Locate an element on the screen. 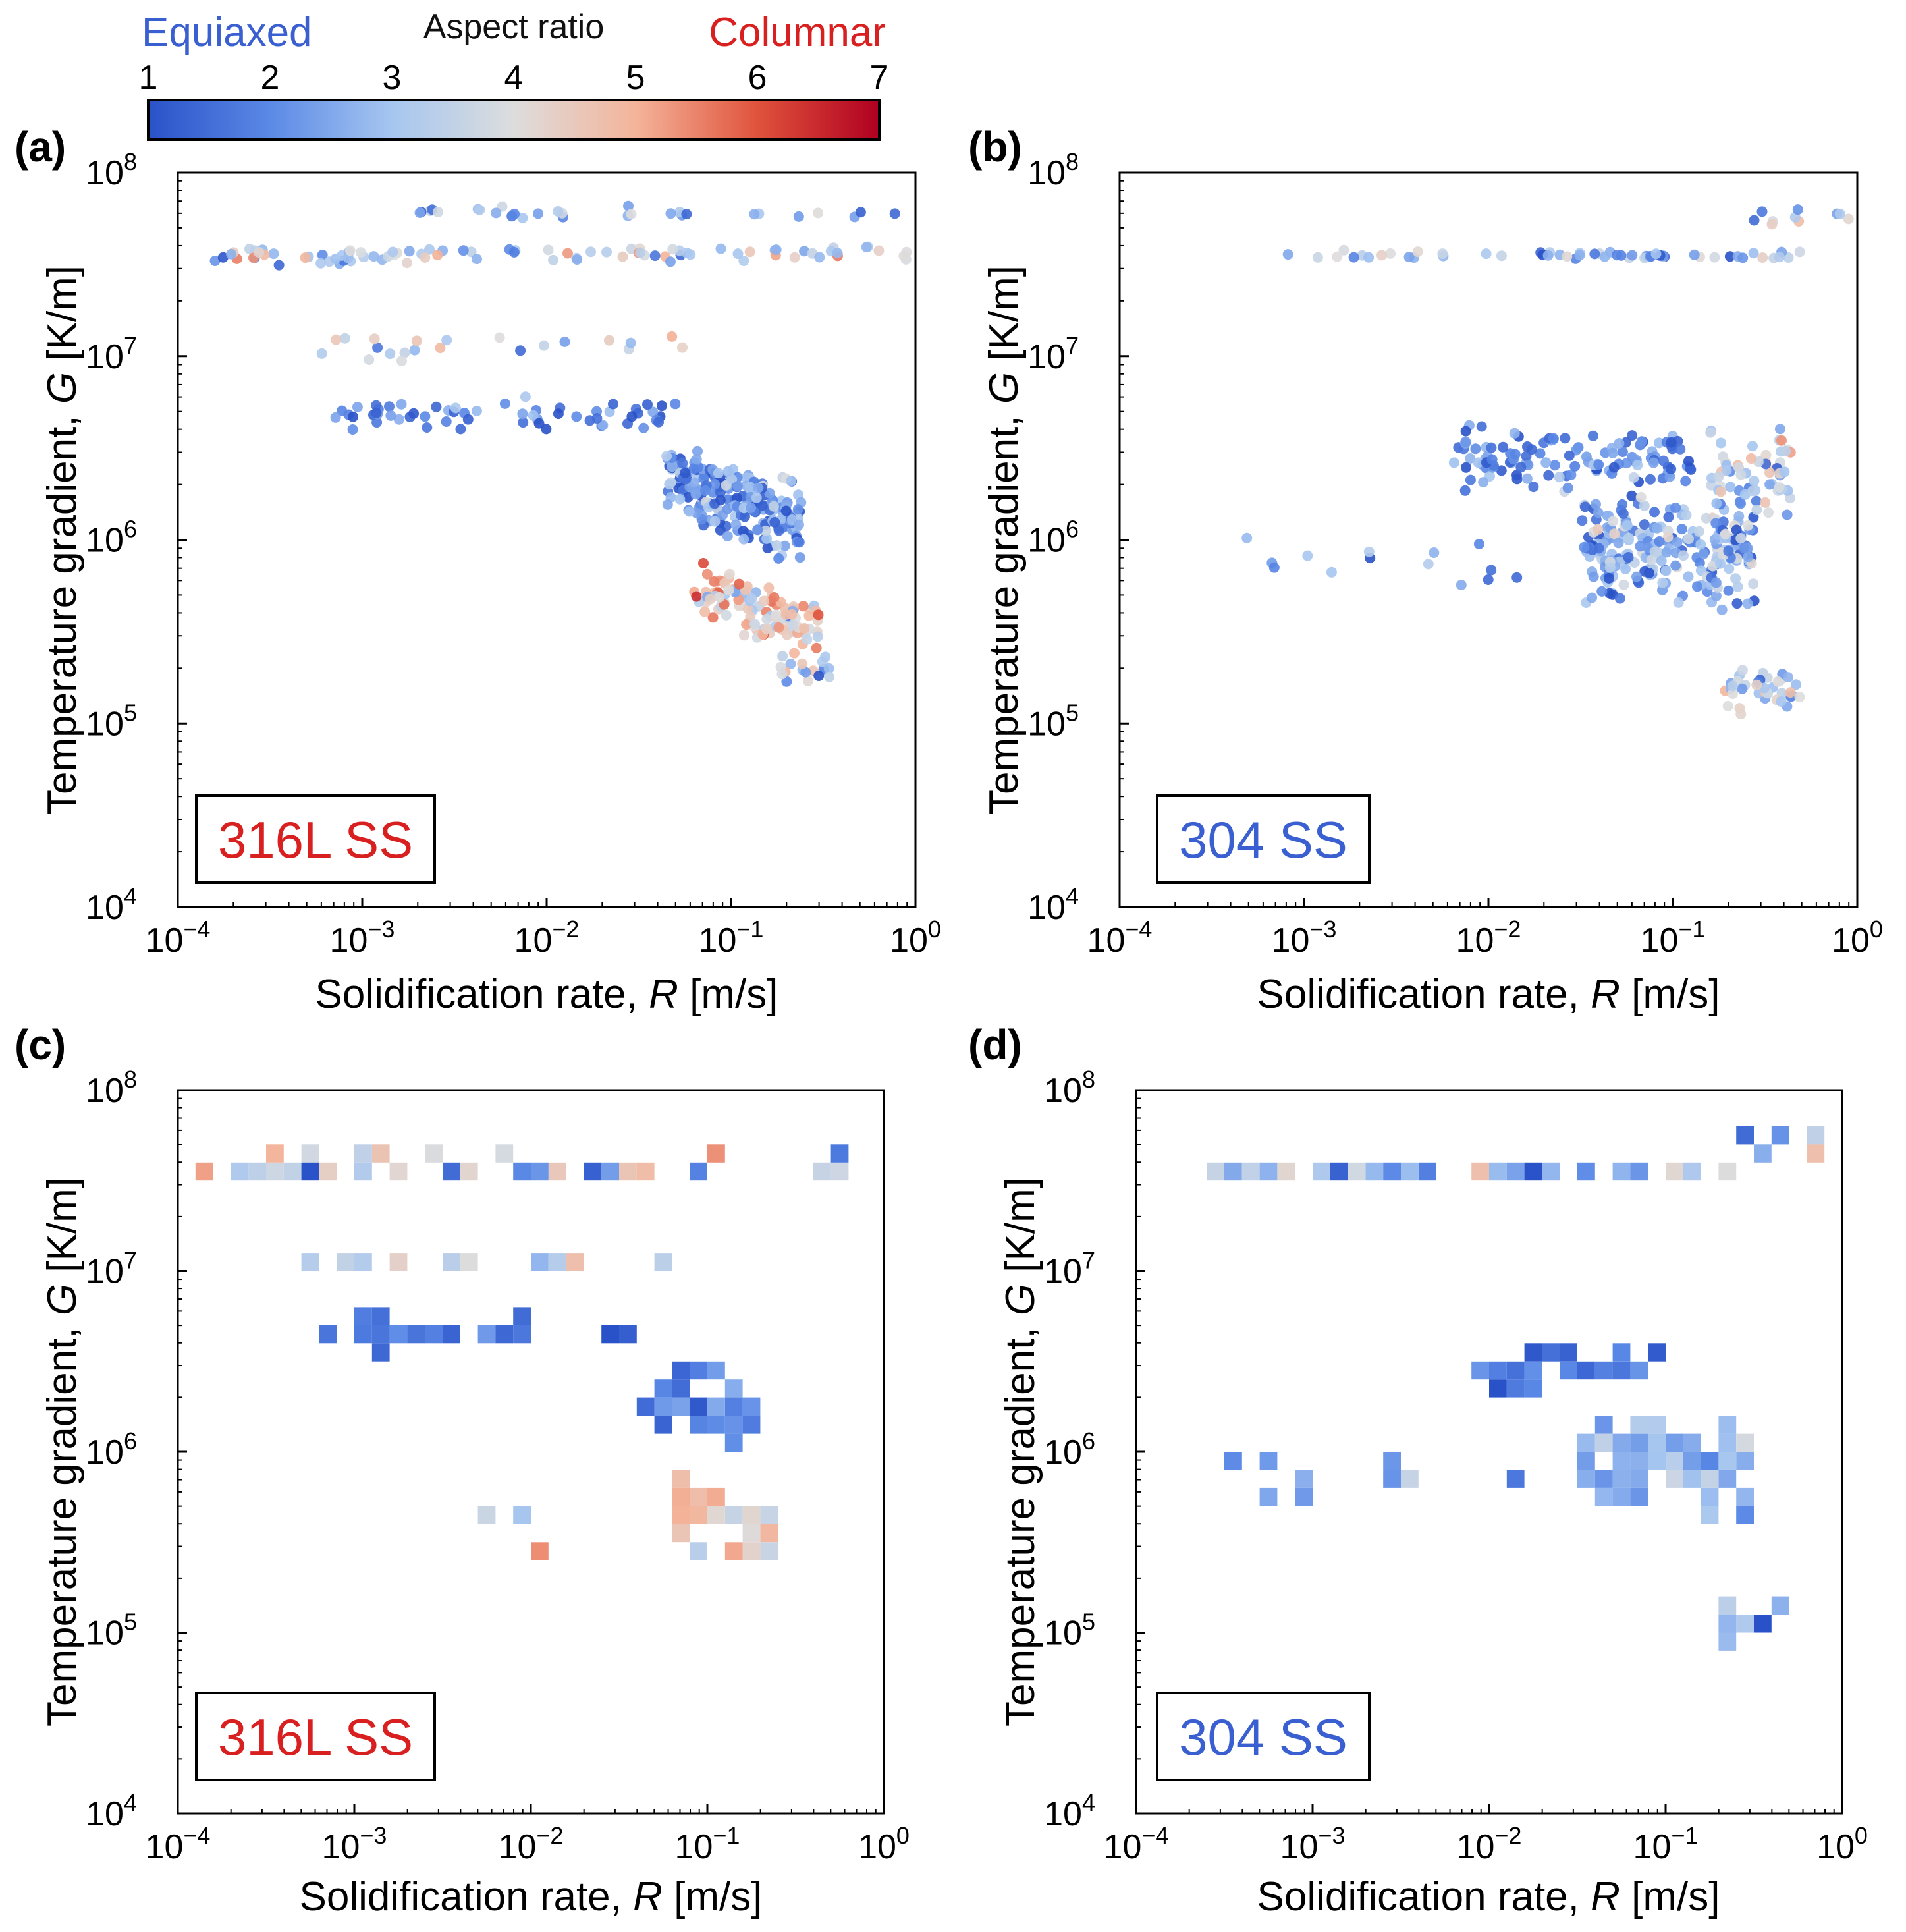 The height and width of the screenshot is (1932, 1906). y-tick-label: 10⁶ is located at coordinates (1053, 538).